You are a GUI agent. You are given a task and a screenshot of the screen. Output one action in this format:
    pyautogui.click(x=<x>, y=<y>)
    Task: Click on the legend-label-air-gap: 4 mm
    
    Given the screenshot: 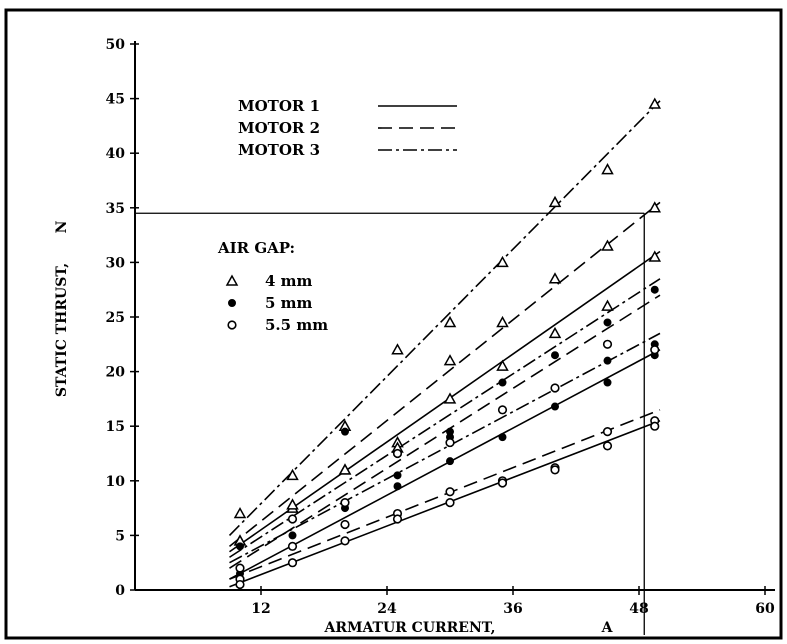 What is the action you would take?
    pyautogui.click(x=289, y=281)
    